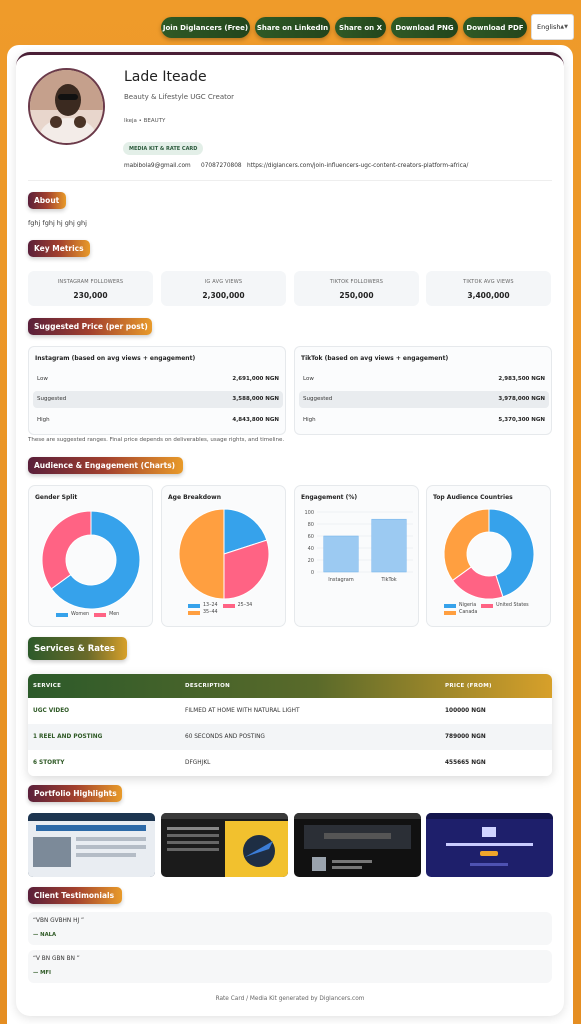  Describe the element at coordinates (205, 27) in the screenshot. I see `join-diglancers-button: Join Diglancers (Free)` at that location.